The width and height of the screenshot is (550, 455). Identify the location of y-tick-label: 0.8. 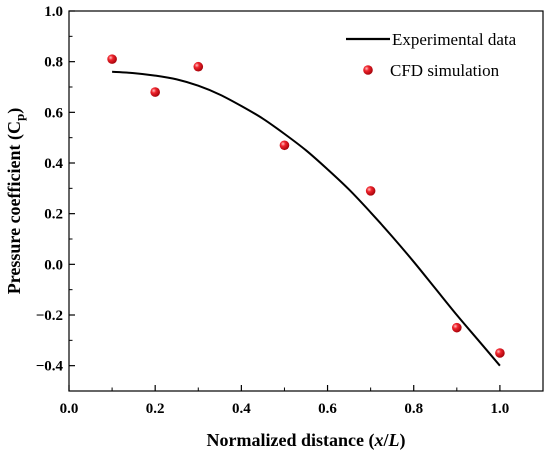
(53, 63).